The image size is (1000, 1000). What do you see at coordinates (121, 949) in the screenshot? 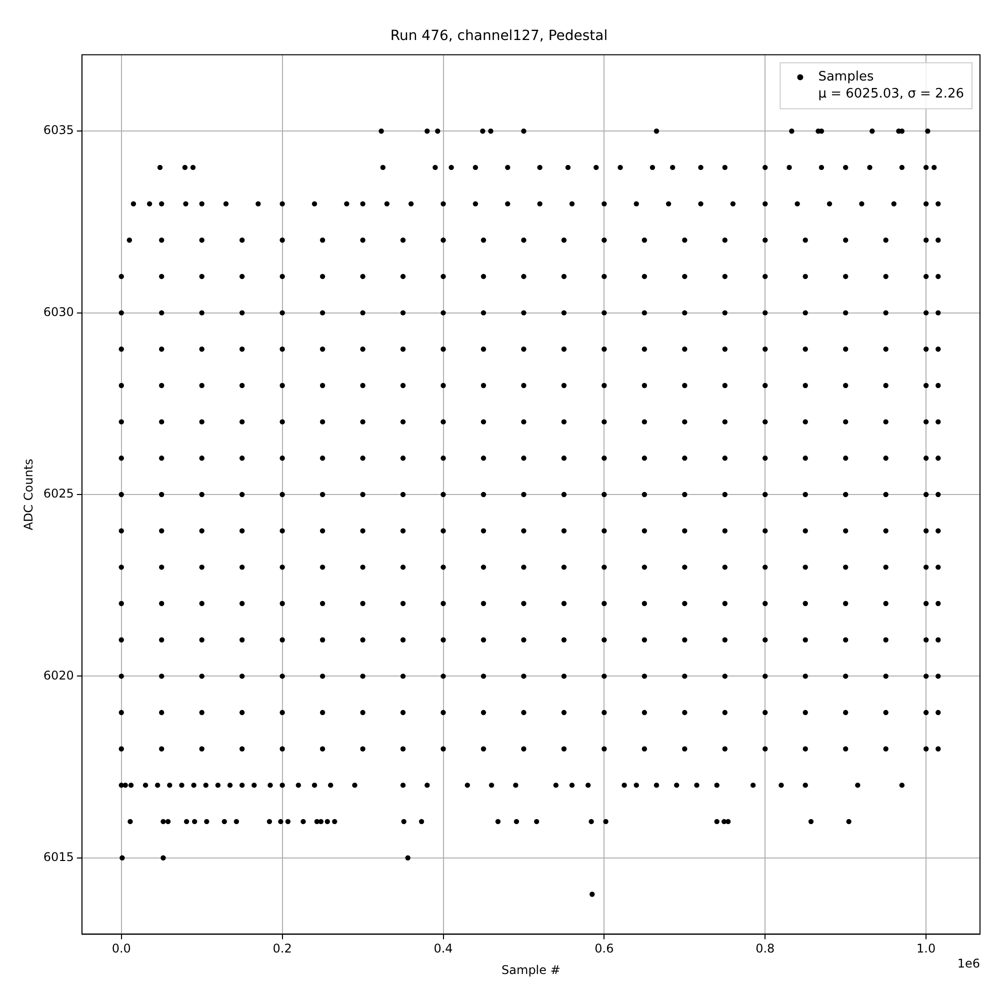
I see `x-tick-label: 0.0` at bounding box center [121, 949].